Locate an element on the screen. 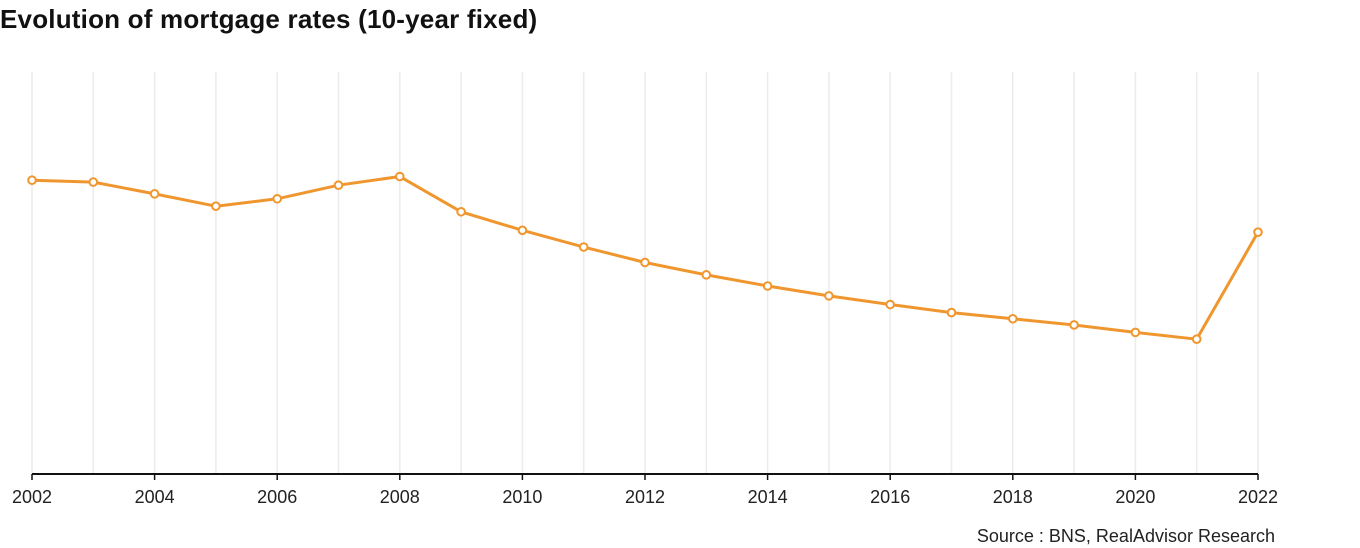 The image size is (1360, 548). data-point-2012 is located at coordinates (645, 262).